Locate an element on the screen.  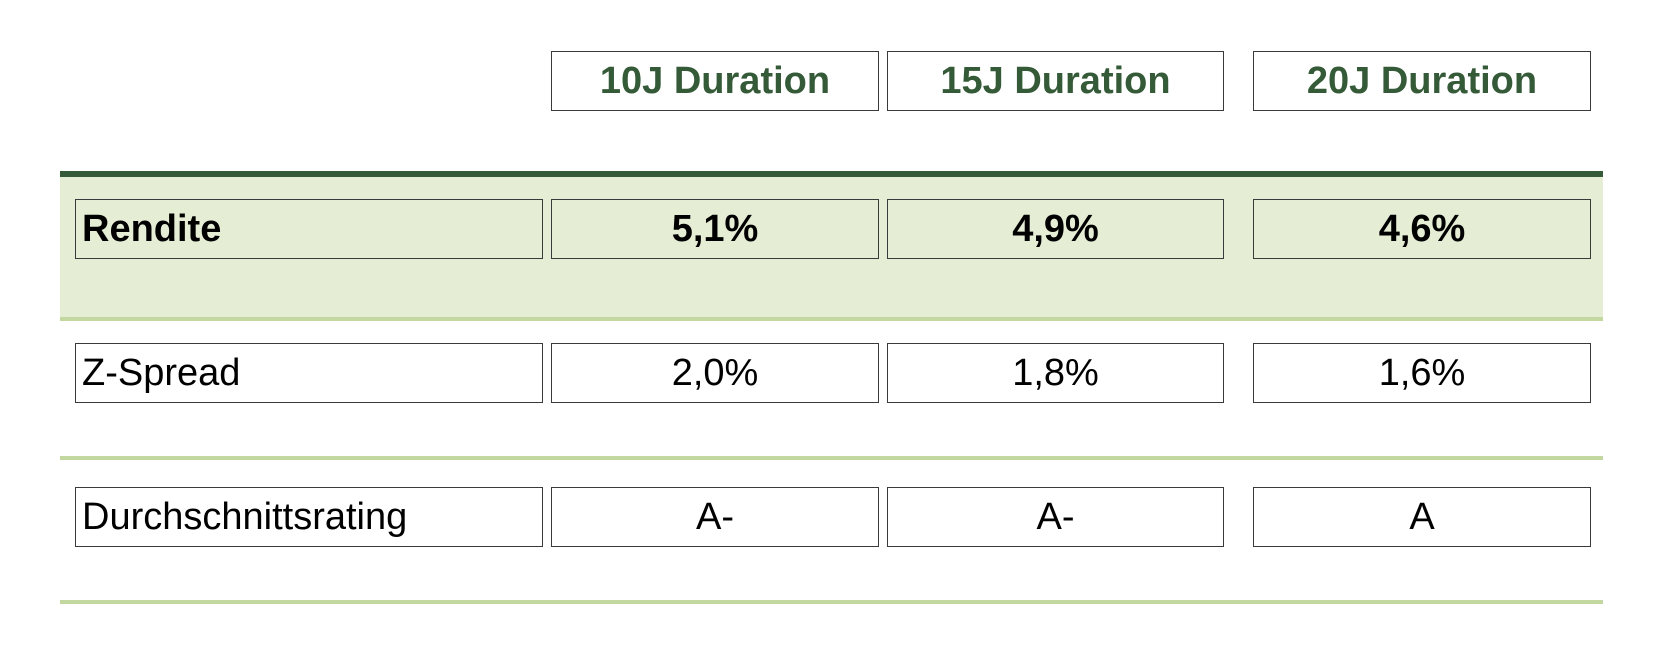
column-header-20j: 20J Duration is located at coordinates (1422, 81).